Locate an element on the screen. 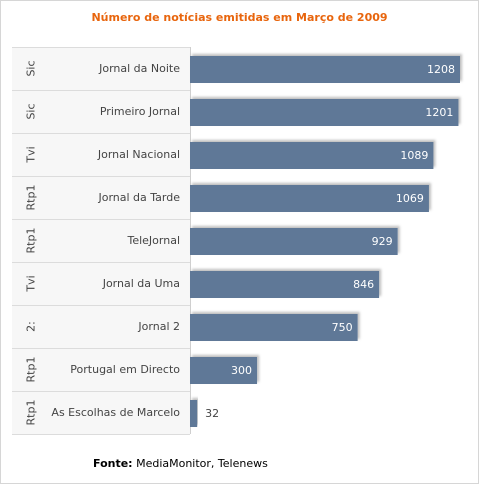  category-label: As Escolhas de Marcelo is located at coordinates (115, 412).